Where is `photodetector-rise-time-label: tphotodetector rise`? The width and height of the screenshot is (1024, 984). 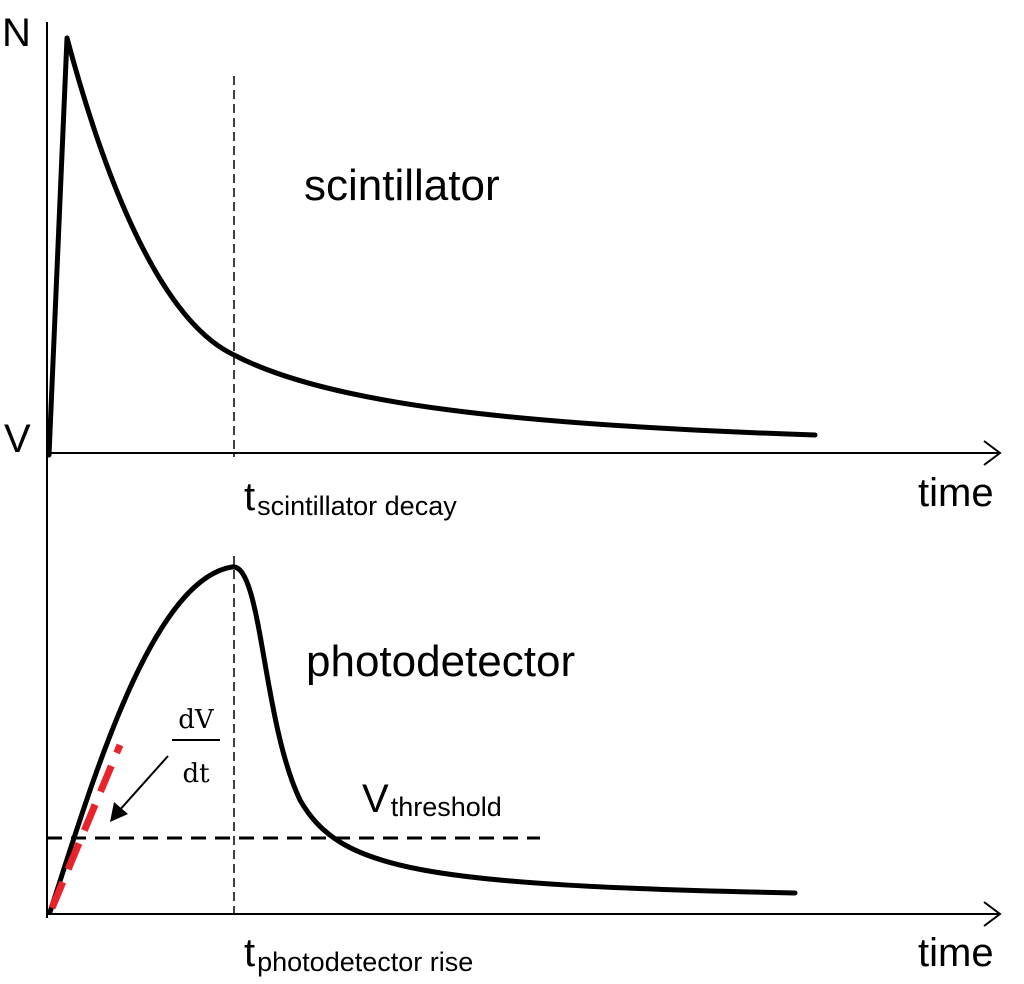
photodetector-rise-time-label: tphotodetector rise is located at coordinates (358, 954).